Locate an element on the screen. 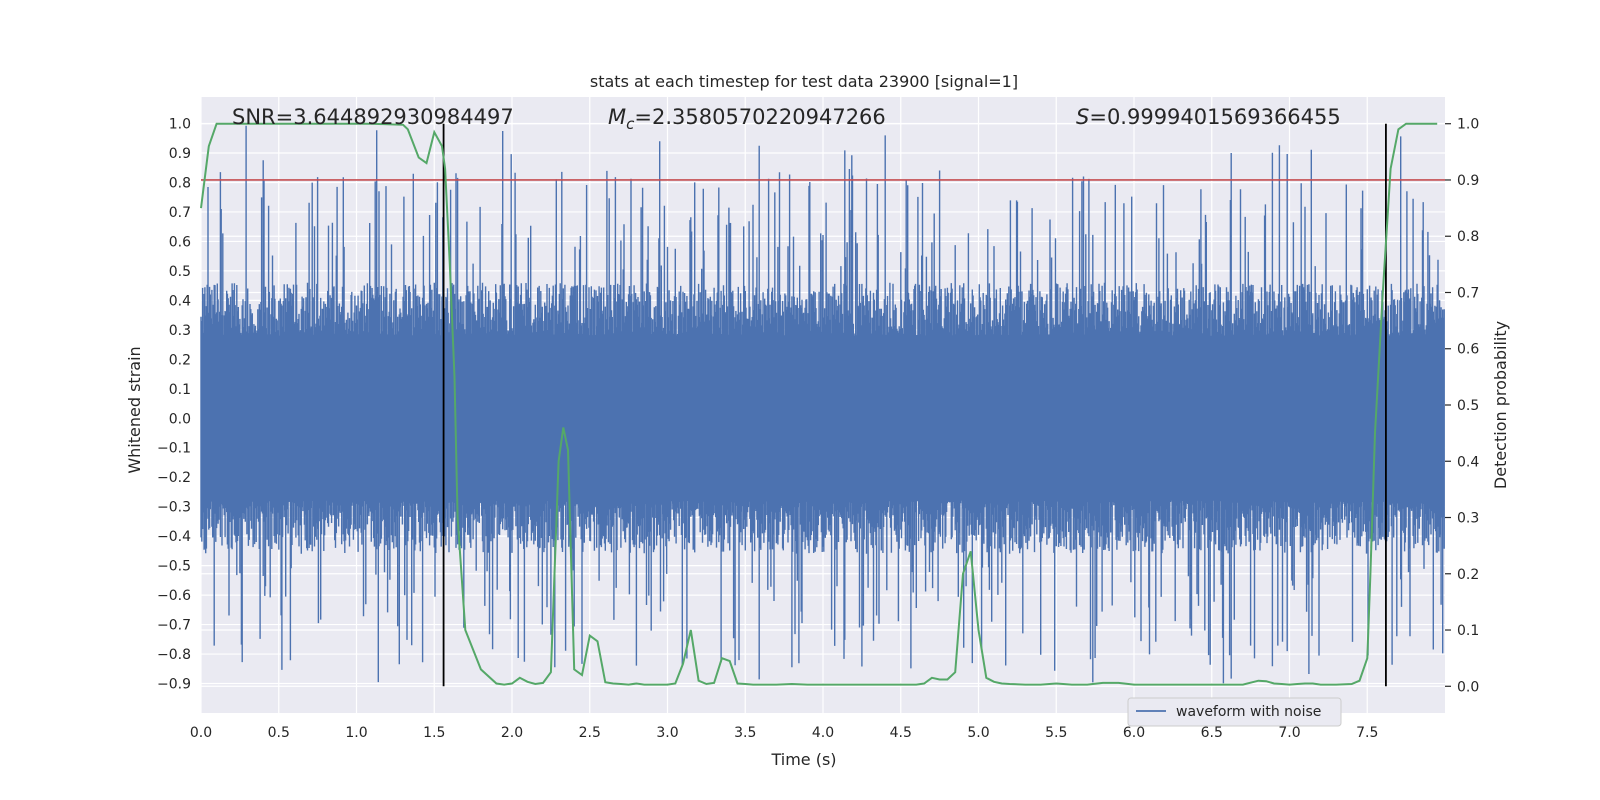 This screenshot has height=800, width=1600. y-tick-label: −0.5 is located at coordinates (174, 567).